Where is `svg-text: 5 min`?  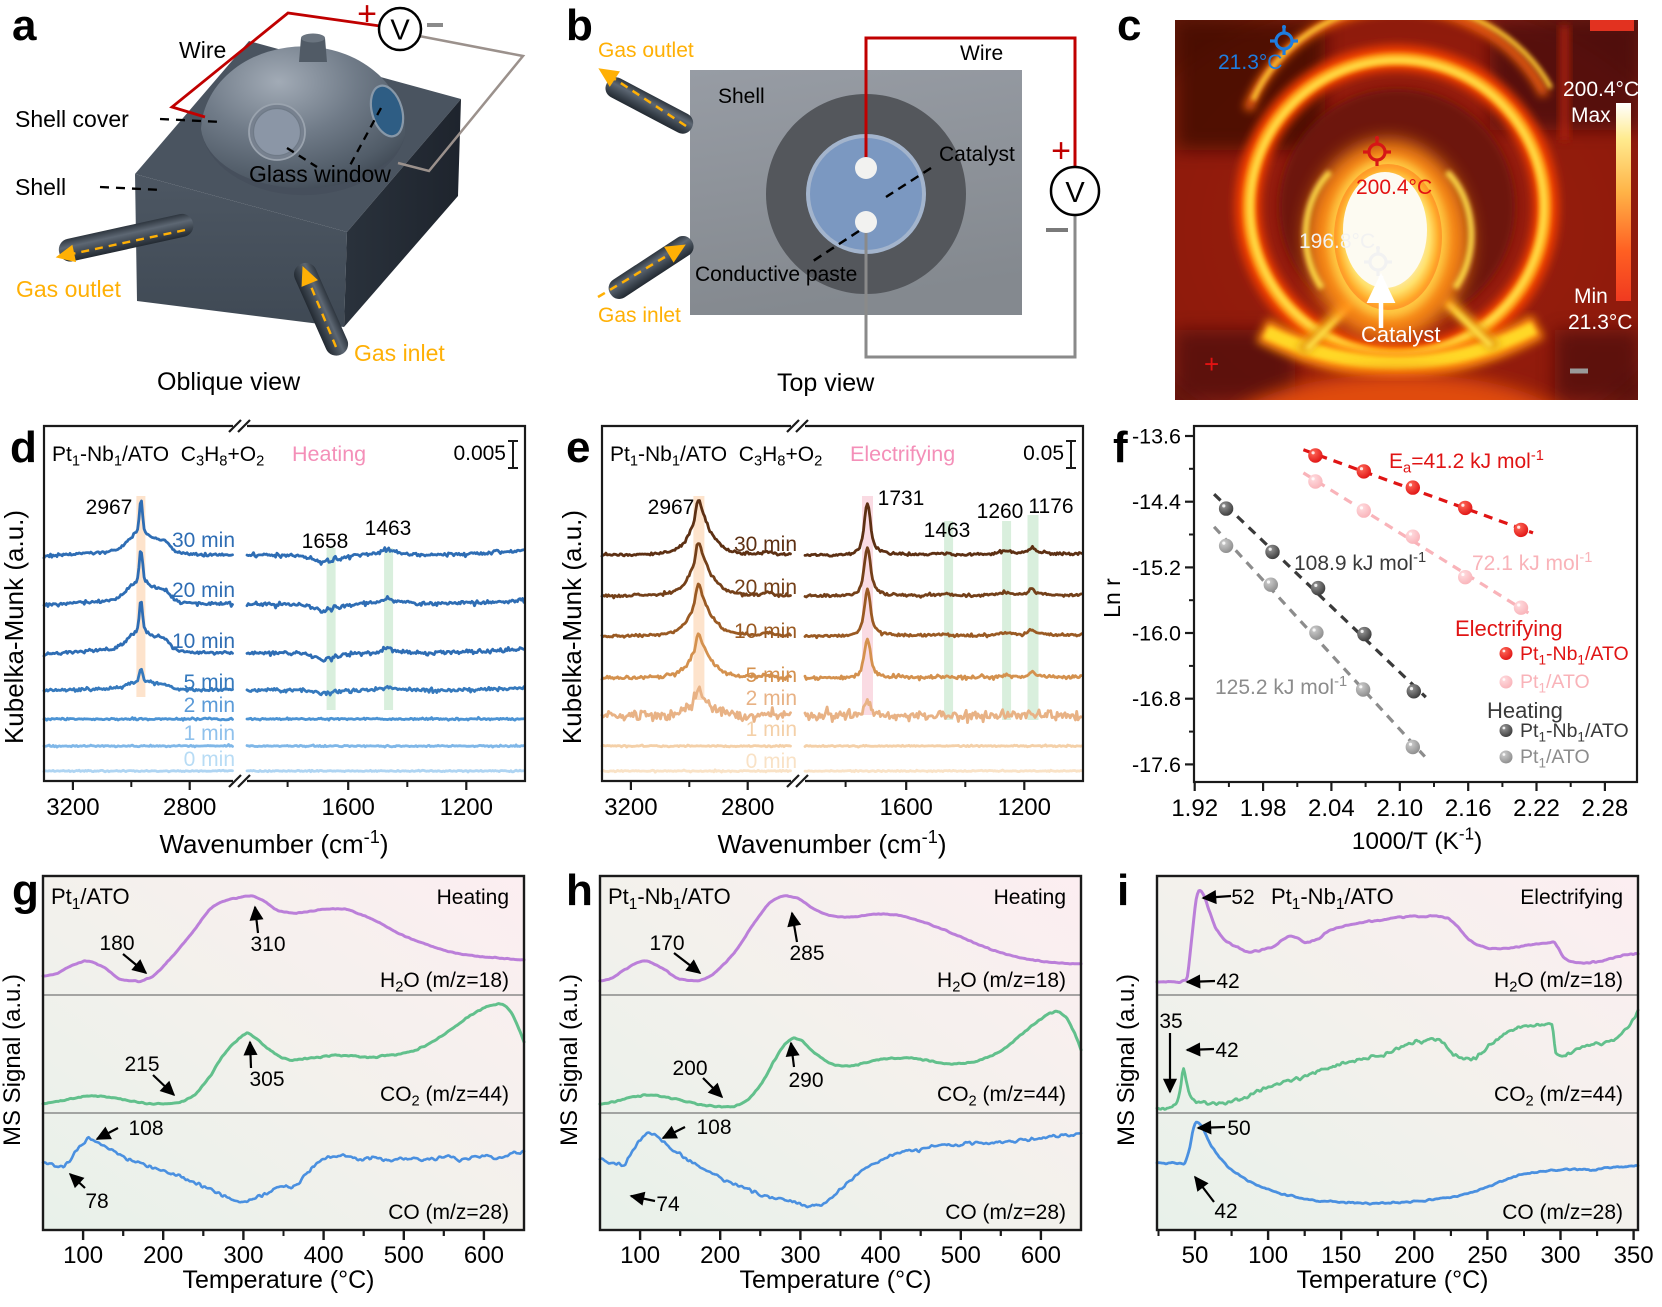
svg-text: 5 min is located at coordinates (771, 675).